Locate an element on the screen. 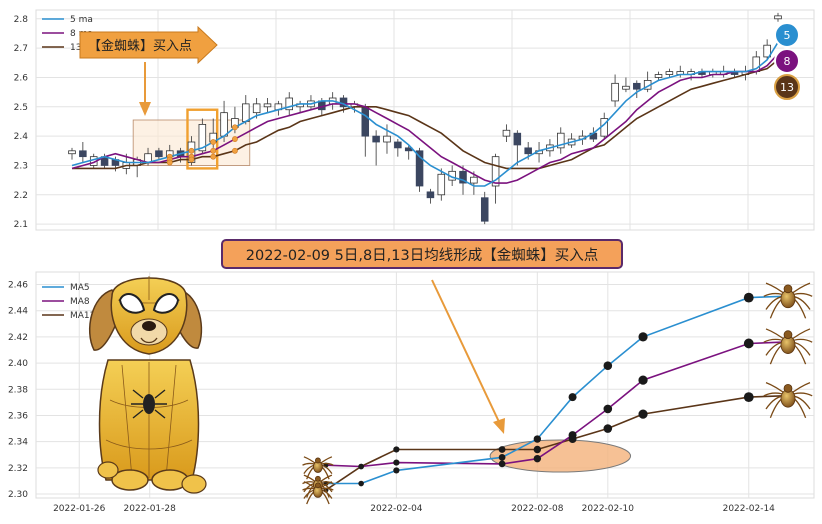 This screenshot has height=524, width=822. ma-y-tick-label: 2.32 is located at coordinates (18, 469).